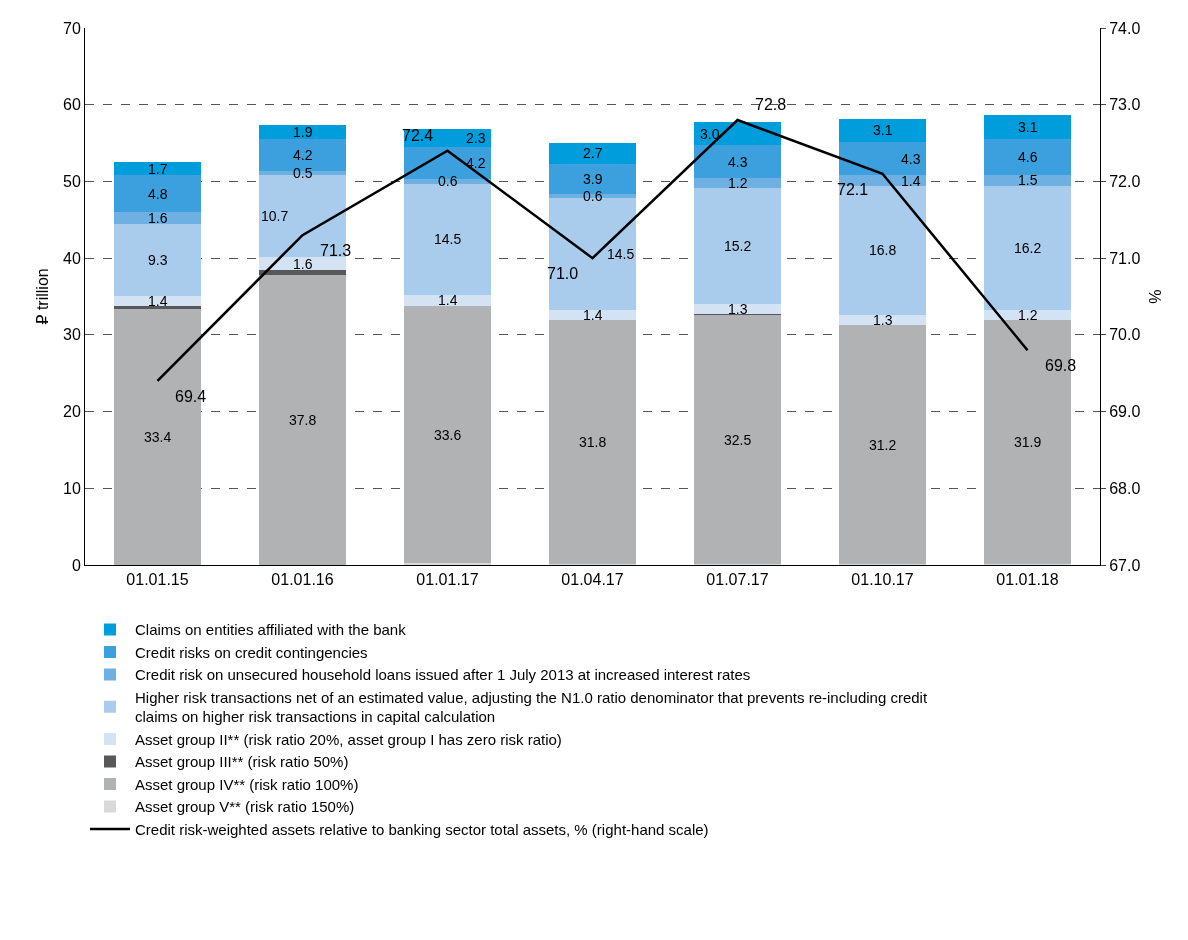 The height and width of the screenshot is (940, 1188). What do you see at coordinates (710, 134) in the screenshot?
I see `data-label: 3.0` at bounding box center [710, 134].